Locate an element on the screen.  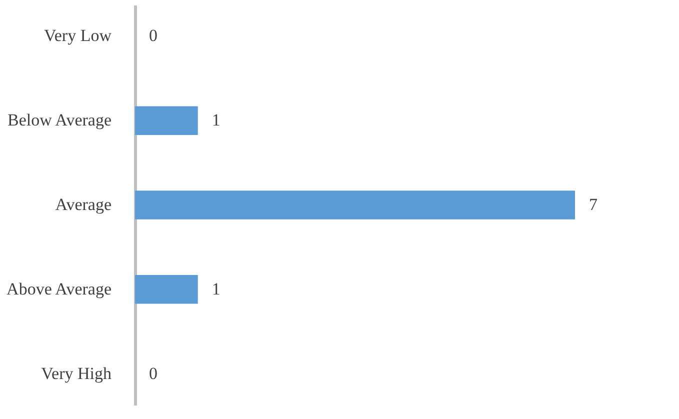
y-tick-label: Very High is located at coordinates (76, 373).